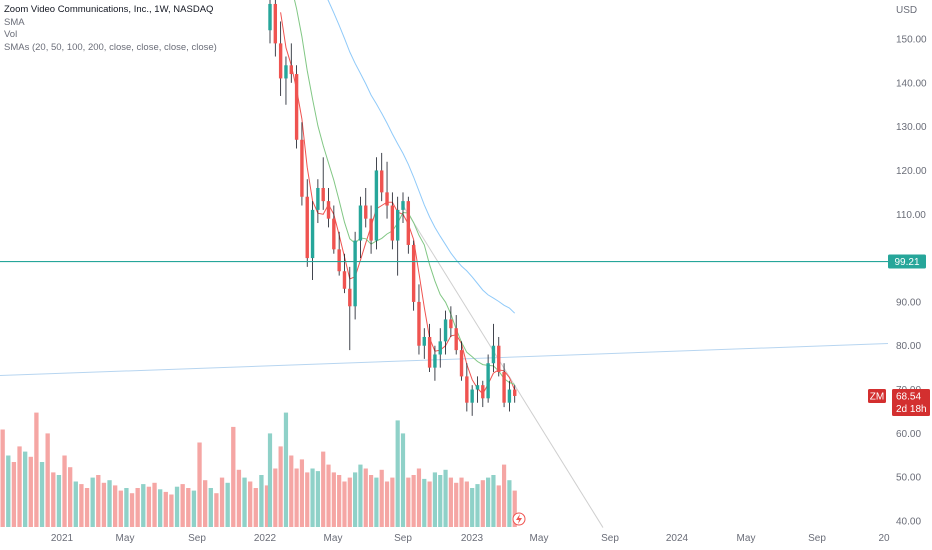 Image resolution: width=932 pixels, height=550 pixels. I want to click on x-tick-label: 2023, so click(472, 538).